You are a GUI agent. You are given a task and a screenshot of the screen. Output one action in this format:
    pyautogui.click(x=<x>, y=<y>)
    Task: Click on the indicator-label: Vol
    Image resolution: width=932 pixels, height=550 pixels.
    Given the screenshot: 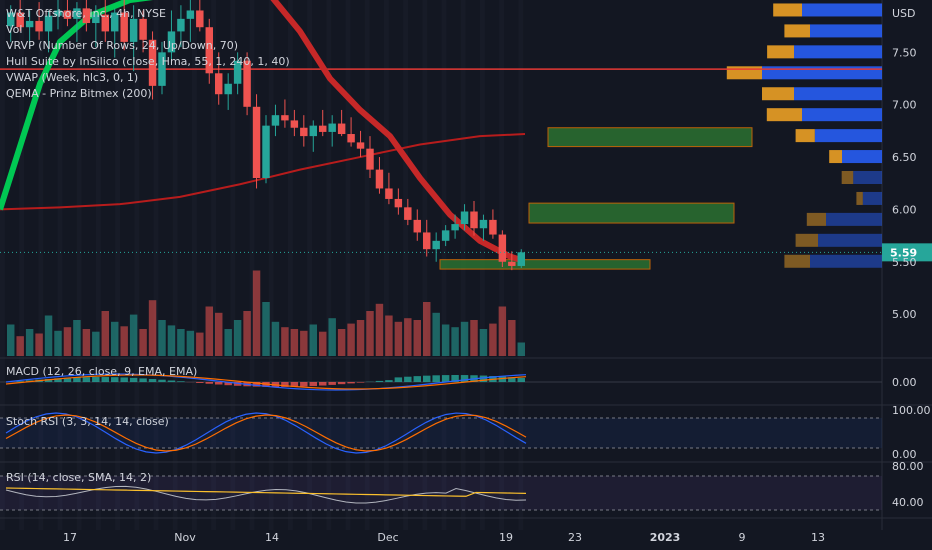 What is the action you would take?
    pyautogui.click(x=14, y=29)
    